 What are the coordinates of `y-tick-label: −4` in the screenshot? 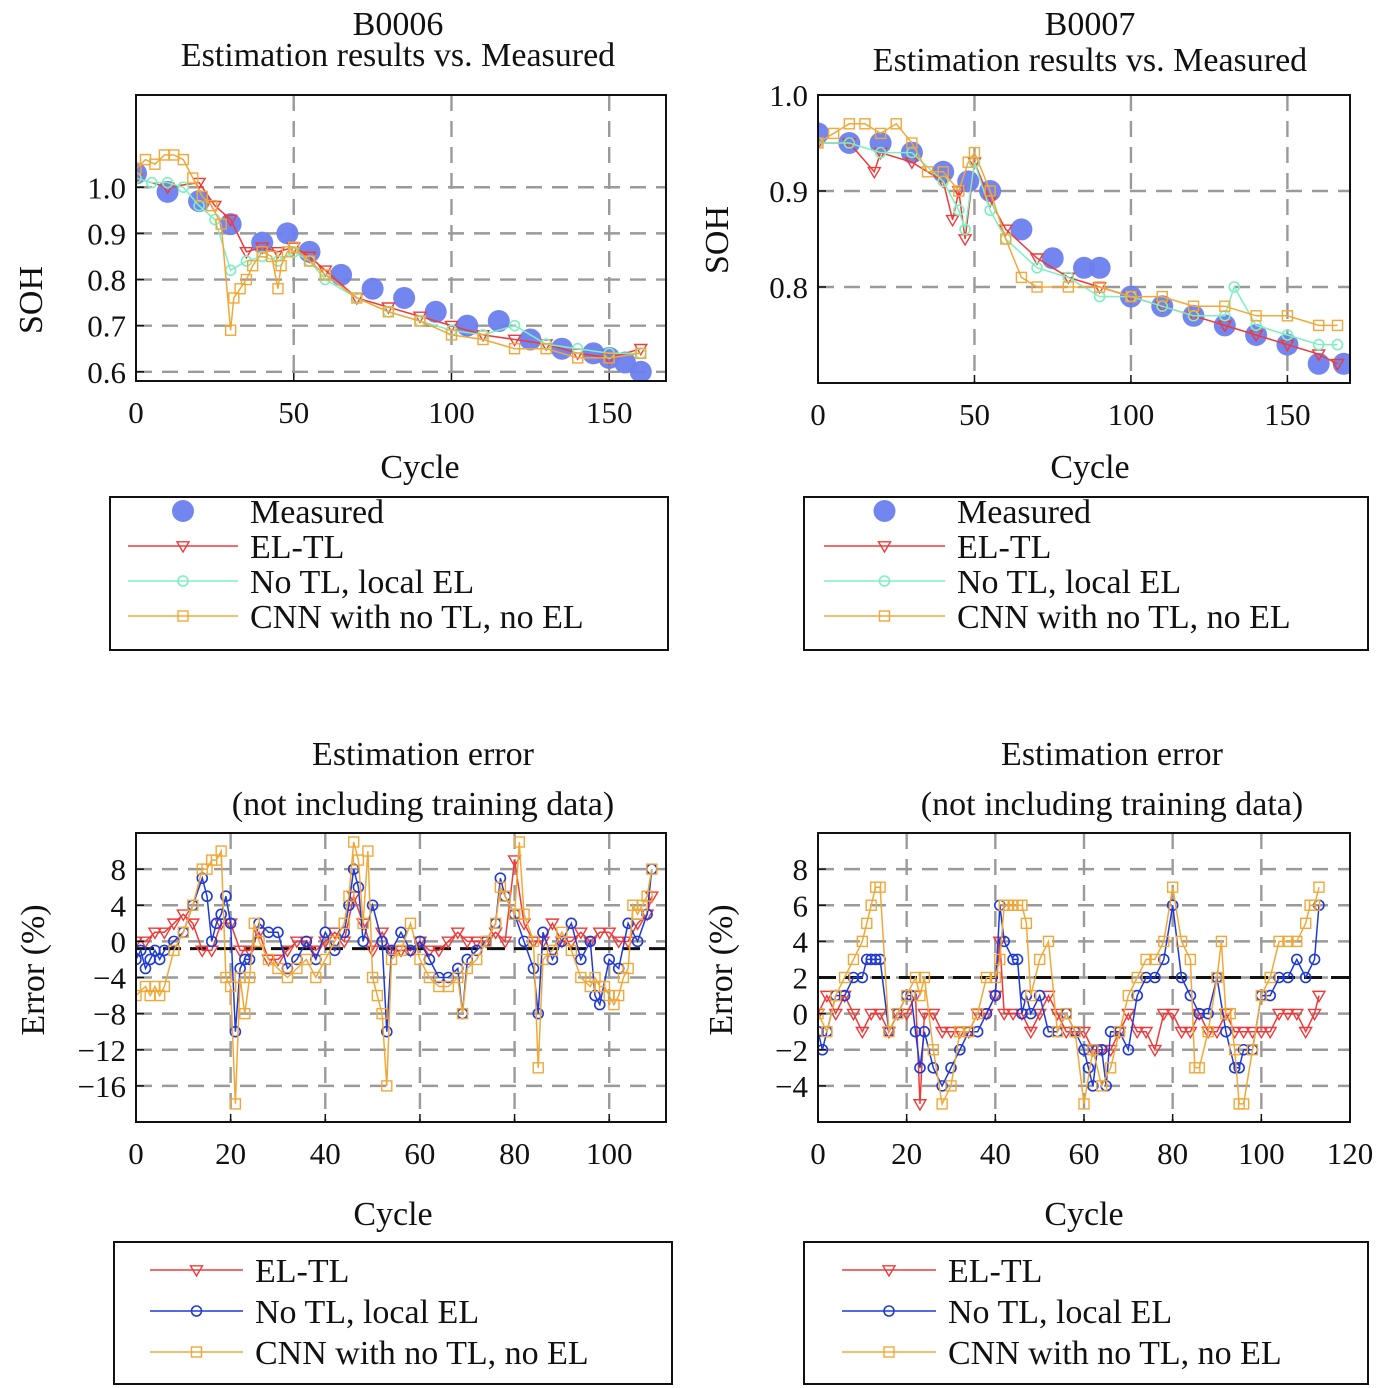 It's located at (791, 1086).